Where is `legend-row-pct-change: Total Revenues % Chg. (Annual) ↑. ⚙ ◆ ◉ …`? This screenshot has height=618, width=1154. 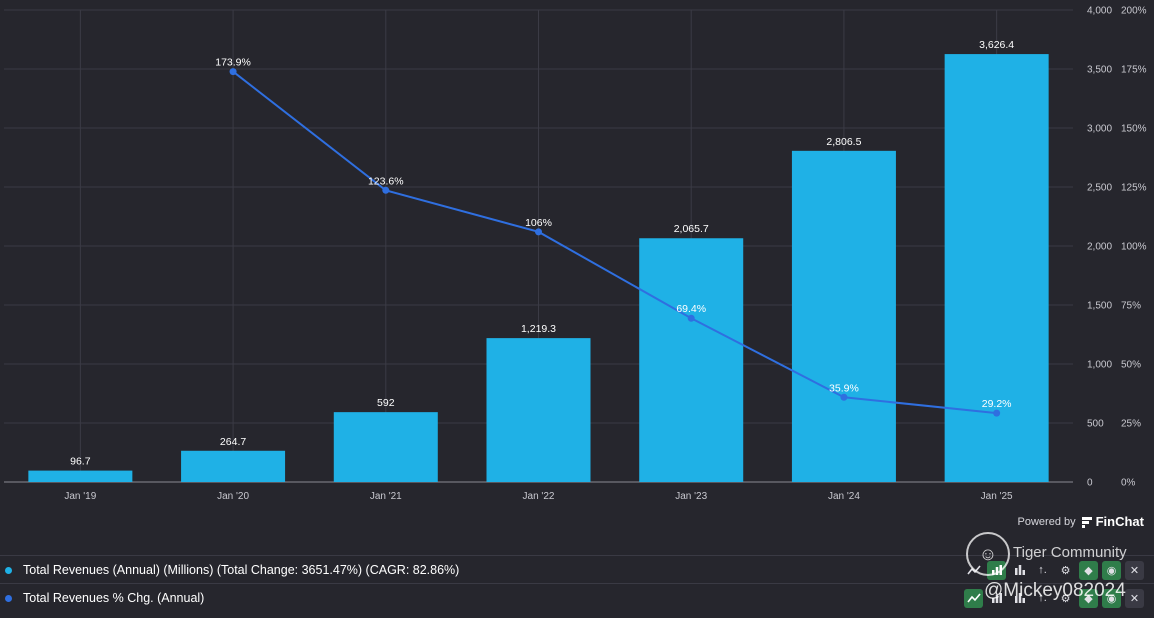
legend-row-pct-change: Total Revenues % Chg. (Annual) ↑. ⚙ ◆ ◉ … is located at coordinates (577, 597).